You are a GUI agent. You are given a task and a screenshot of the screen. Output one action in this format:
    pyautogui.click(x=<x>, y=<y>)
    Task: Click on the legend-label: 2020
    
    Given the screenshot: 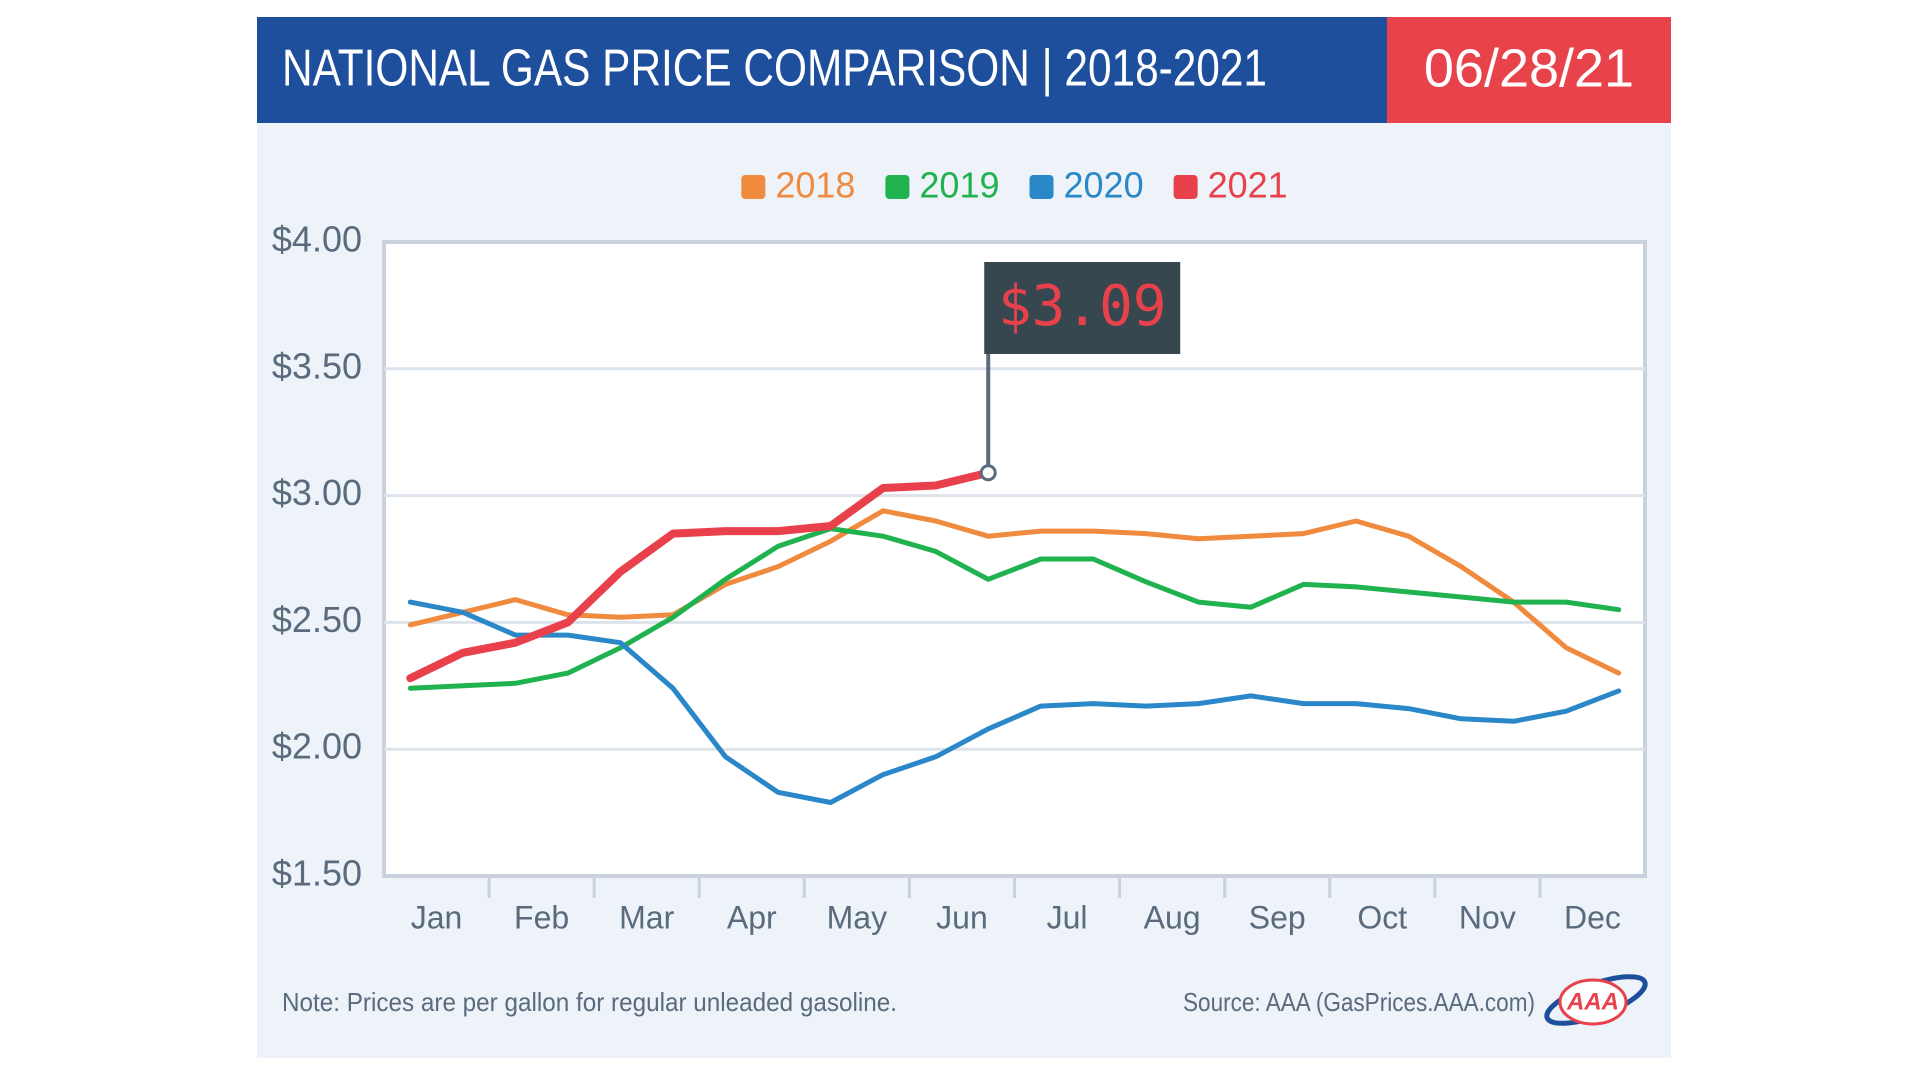 What is the action you would take?
    pyautogui.click(x=1104, y=185)
    